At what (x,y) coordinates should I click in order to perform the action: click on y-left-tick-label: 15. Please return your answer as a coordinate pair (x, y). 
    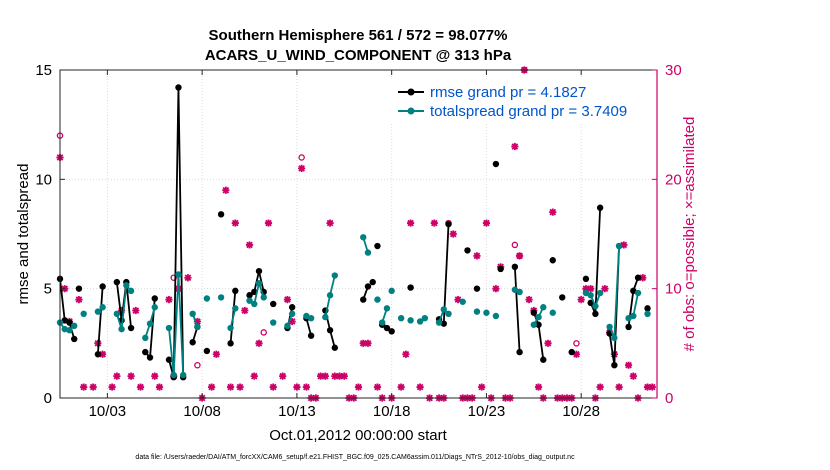
    Looking at the image, I should click on (43, 70).